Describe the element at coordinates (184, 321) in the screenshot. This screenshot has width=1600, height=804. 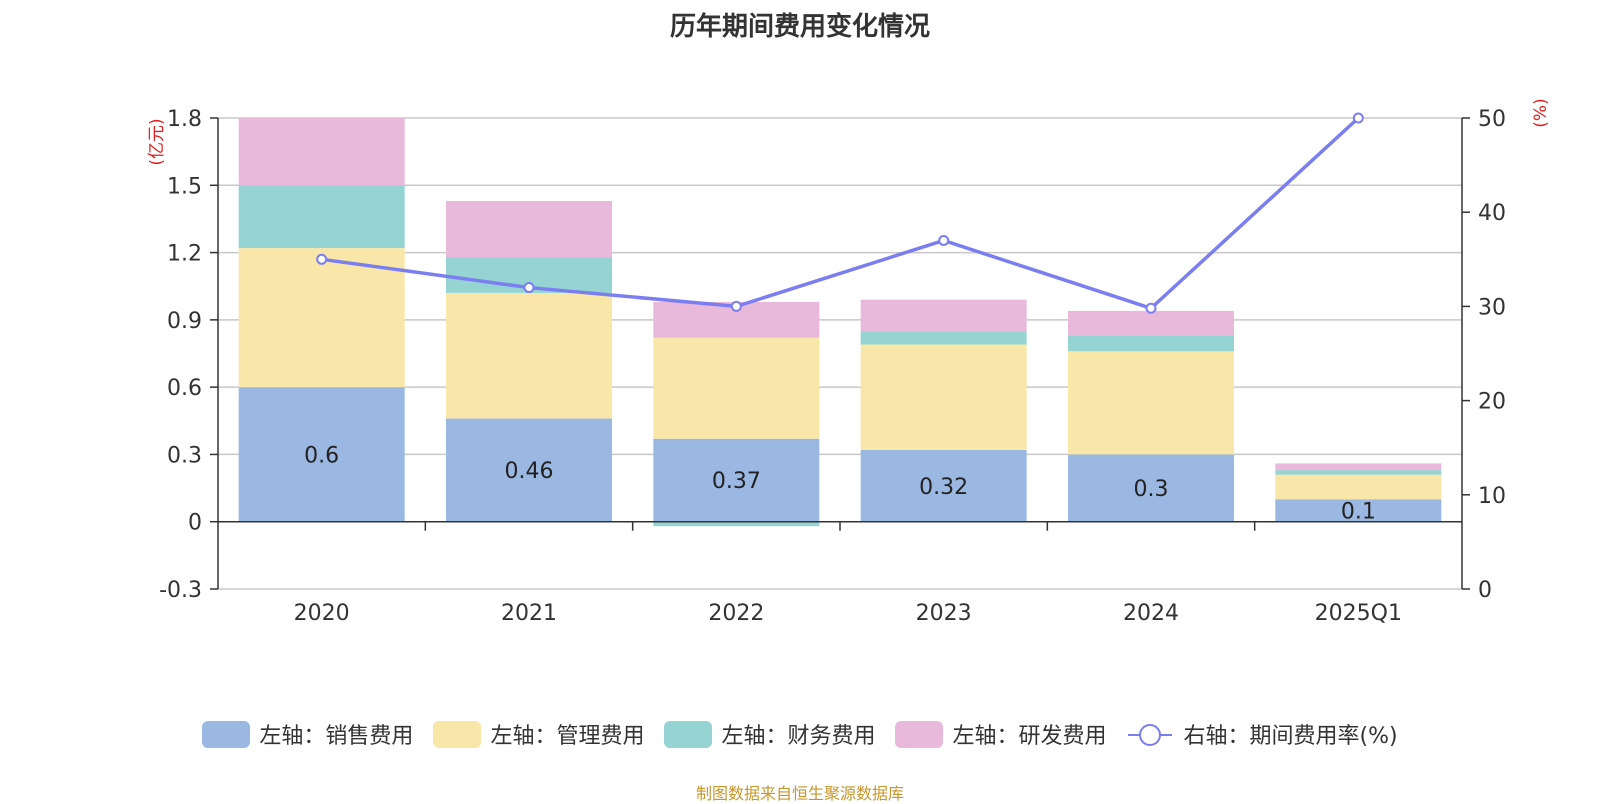
I see `left-tick-label: 0.9` at that location.